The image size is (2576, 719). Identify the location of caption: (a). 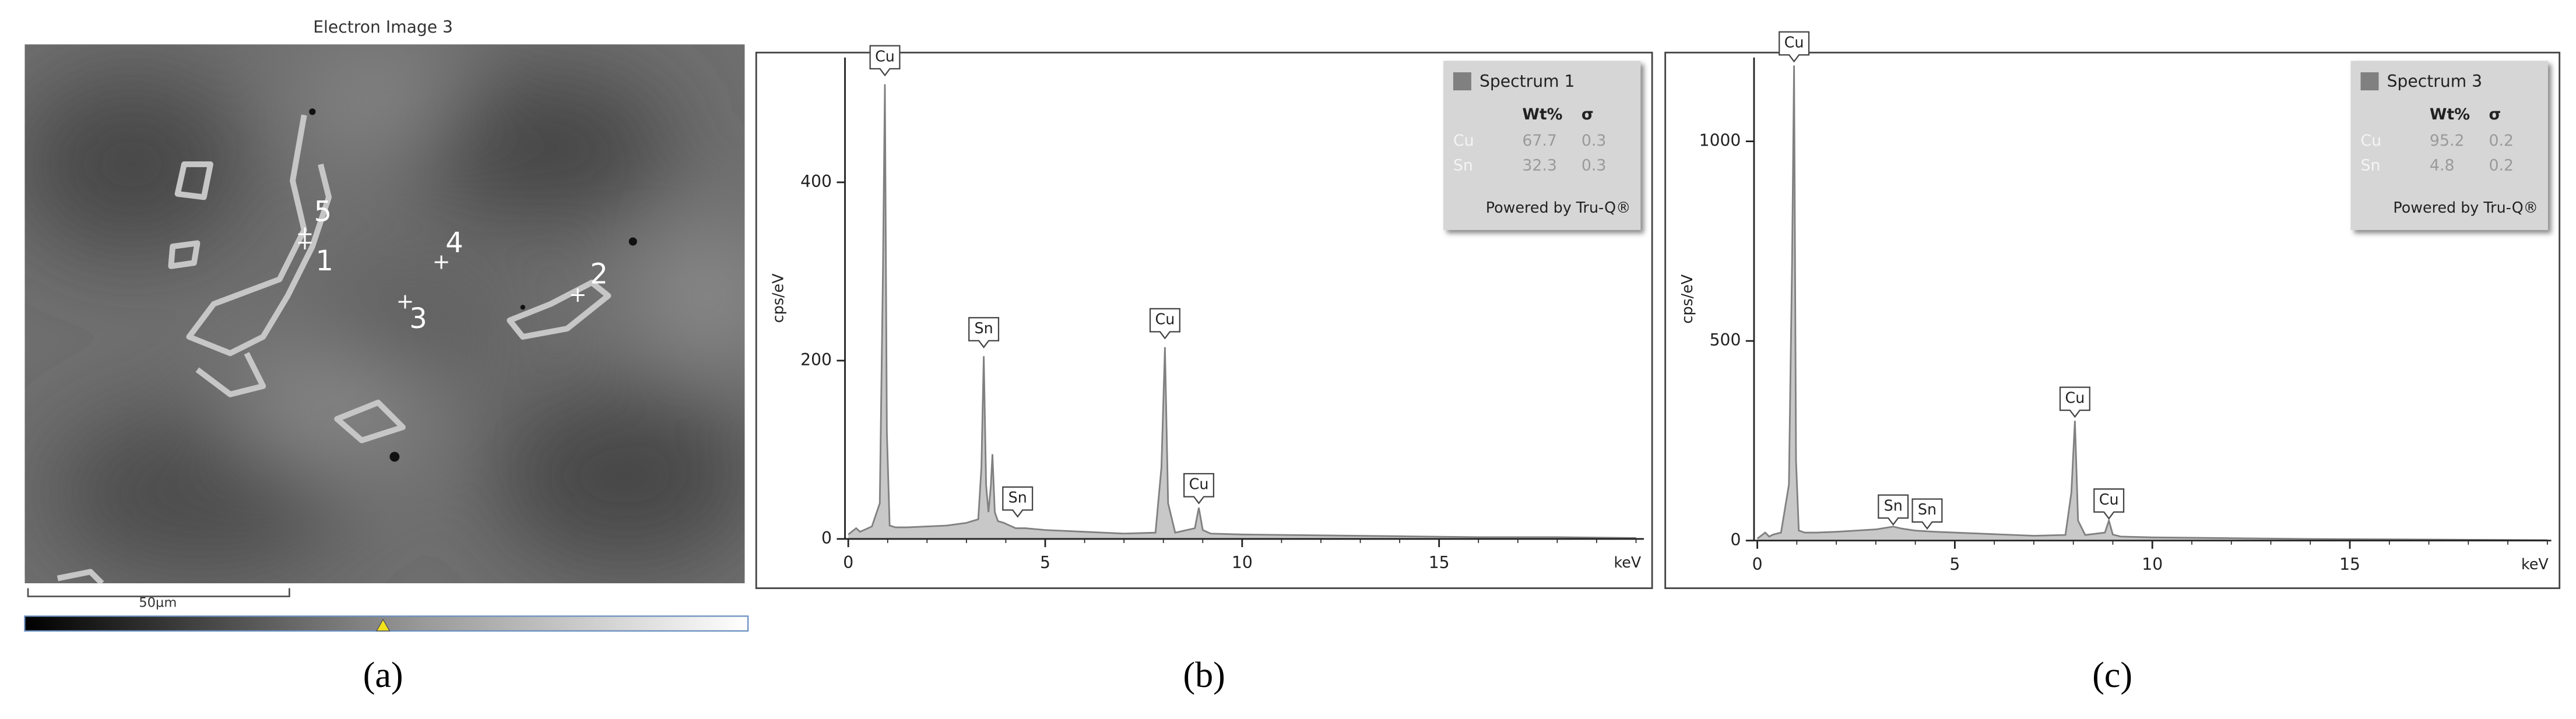
(383, 675).